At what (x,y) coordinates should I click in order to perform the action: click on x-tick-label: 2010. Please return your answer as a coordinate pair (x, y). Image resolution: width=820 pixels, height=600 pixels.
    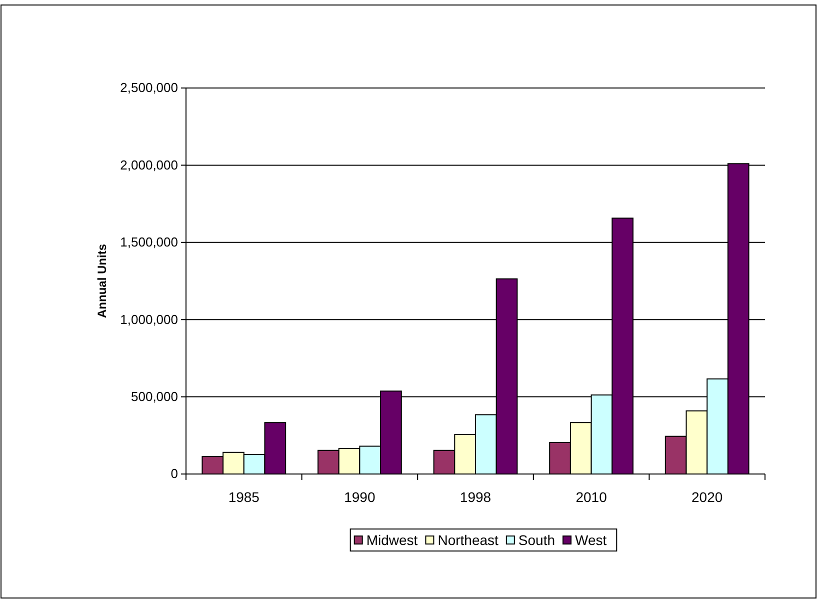
    Looking at the image, I should click on (592, 497).